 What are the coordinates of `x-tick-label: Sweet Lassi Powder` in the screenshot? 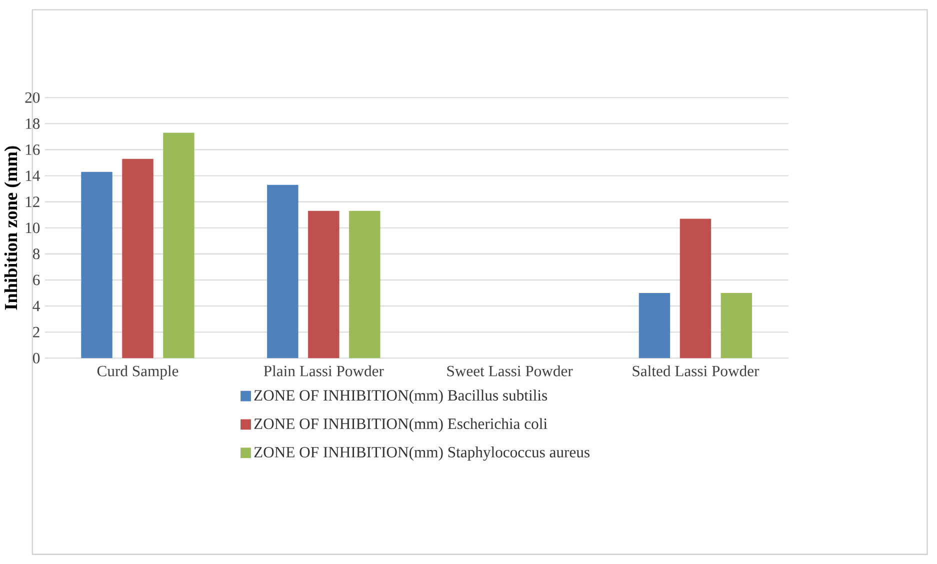 It's located at (510, 370).